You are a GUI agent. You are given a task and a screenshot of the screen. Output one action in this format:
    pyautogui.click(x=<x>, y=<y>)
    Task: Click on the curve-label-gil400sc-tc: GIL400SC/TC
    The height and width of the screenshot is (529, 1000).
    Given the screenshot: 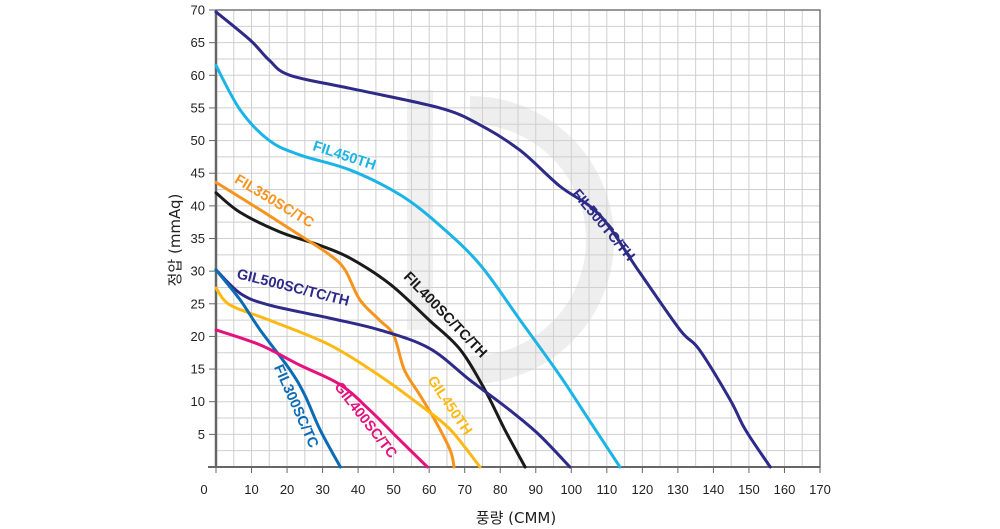 What is the action you would take?
    pyautogui.click(x=365, y=420)
    